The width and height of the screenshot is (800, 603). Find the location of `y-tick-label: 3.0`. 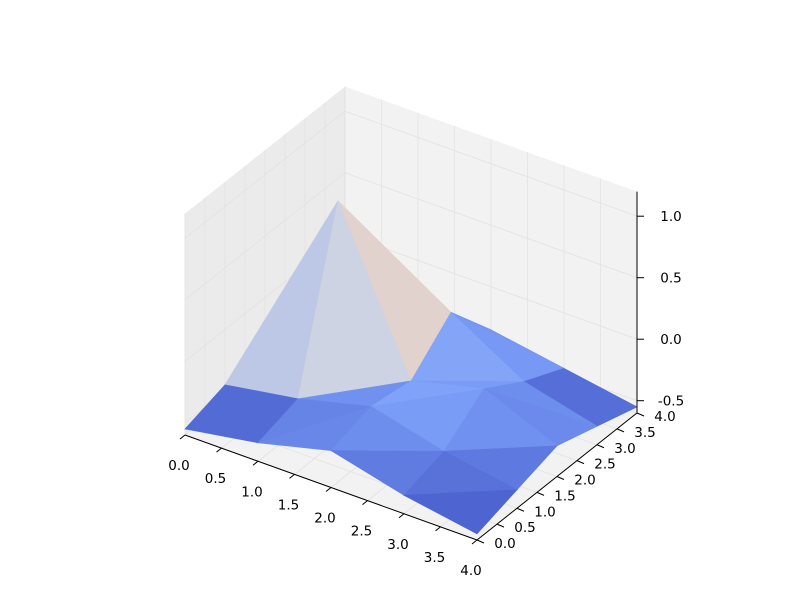

y-tick-label: 3.0 is located at coordinates (624, 449).